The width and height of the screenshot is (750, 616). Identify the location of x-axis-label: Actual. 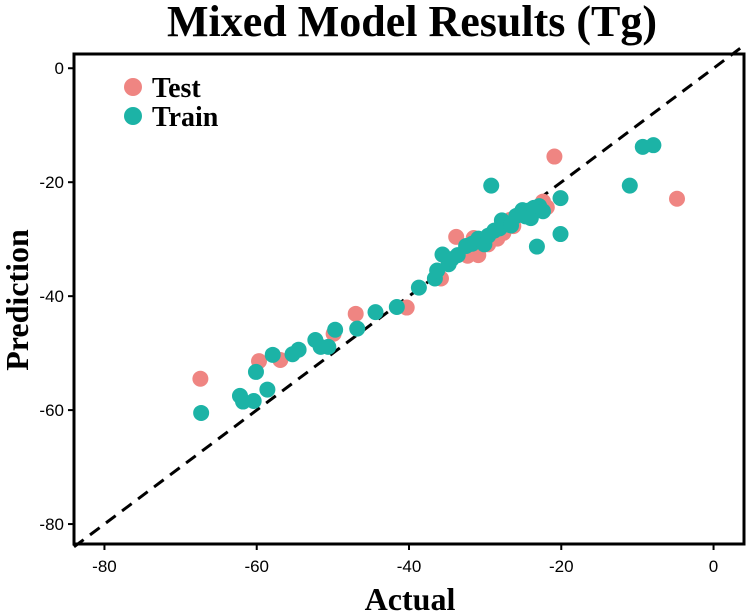
(410, 598).